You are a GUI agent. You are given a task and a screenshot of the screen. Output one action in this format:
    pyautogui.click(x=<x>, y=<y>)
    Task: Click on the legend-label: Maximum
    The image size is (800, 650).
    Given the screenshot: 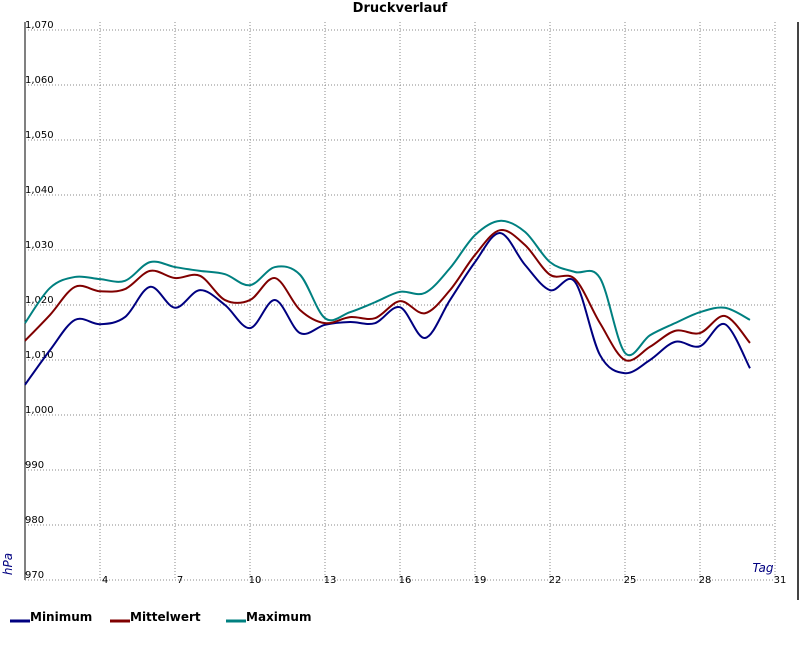 What is the action you would take?
    pyautogui.click(x=278, y=617)
    